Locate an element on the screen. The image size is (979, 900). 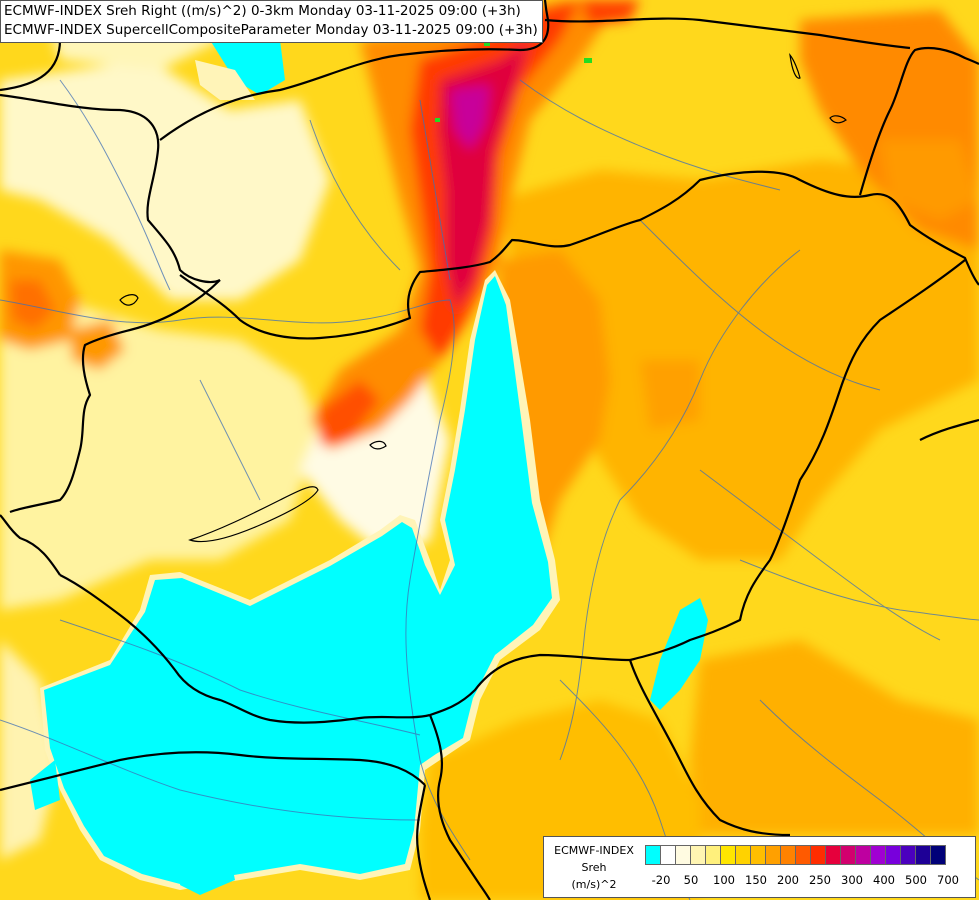
river-morava is located at coordinates (355, 195).